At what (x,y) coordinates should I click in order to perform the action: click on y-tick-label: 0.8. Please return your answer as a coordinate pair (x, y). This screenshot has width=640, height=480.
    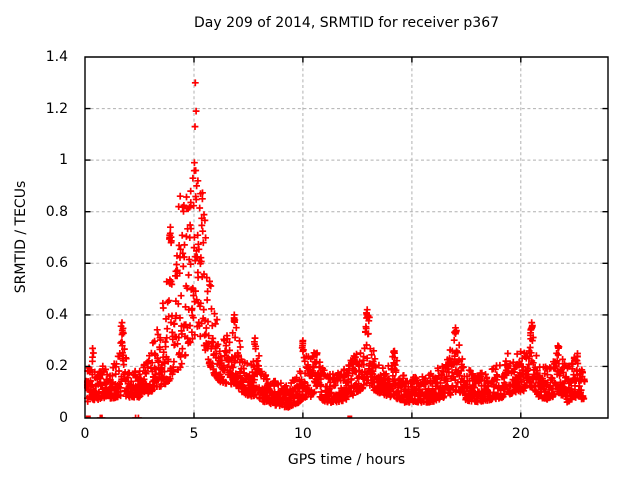
    Looking at the image, I should click on (56, 211).